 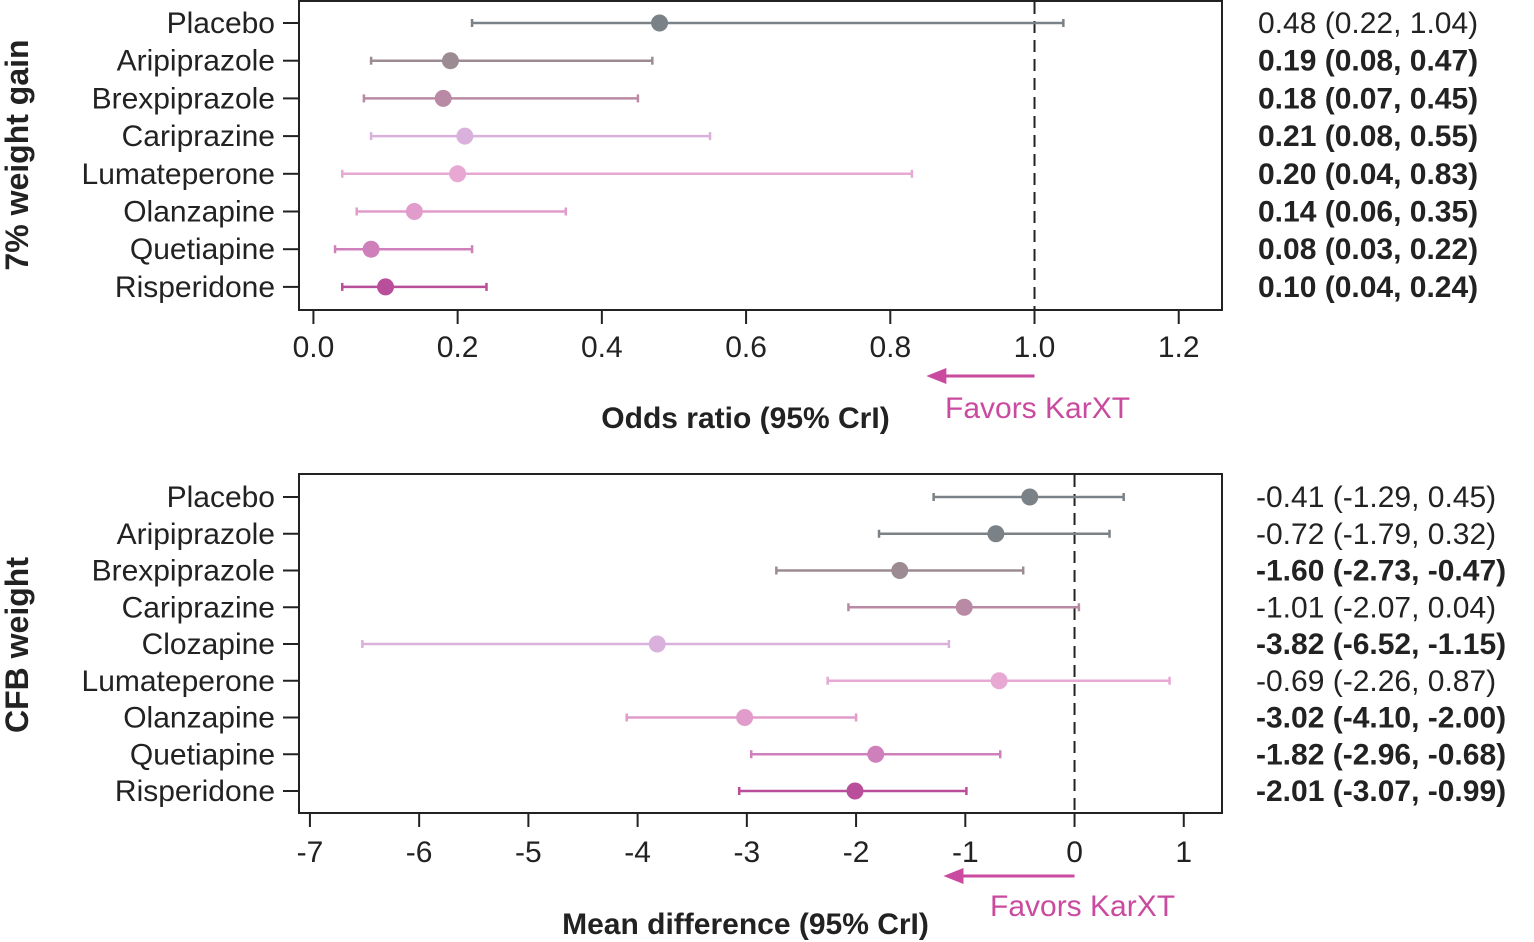 What do you see at coordinates (798, 61) in the screenshot?
I see `forest-row: Aripiprazole 0.19 (0.08, 0.47)` at bounding box center [798, 61].